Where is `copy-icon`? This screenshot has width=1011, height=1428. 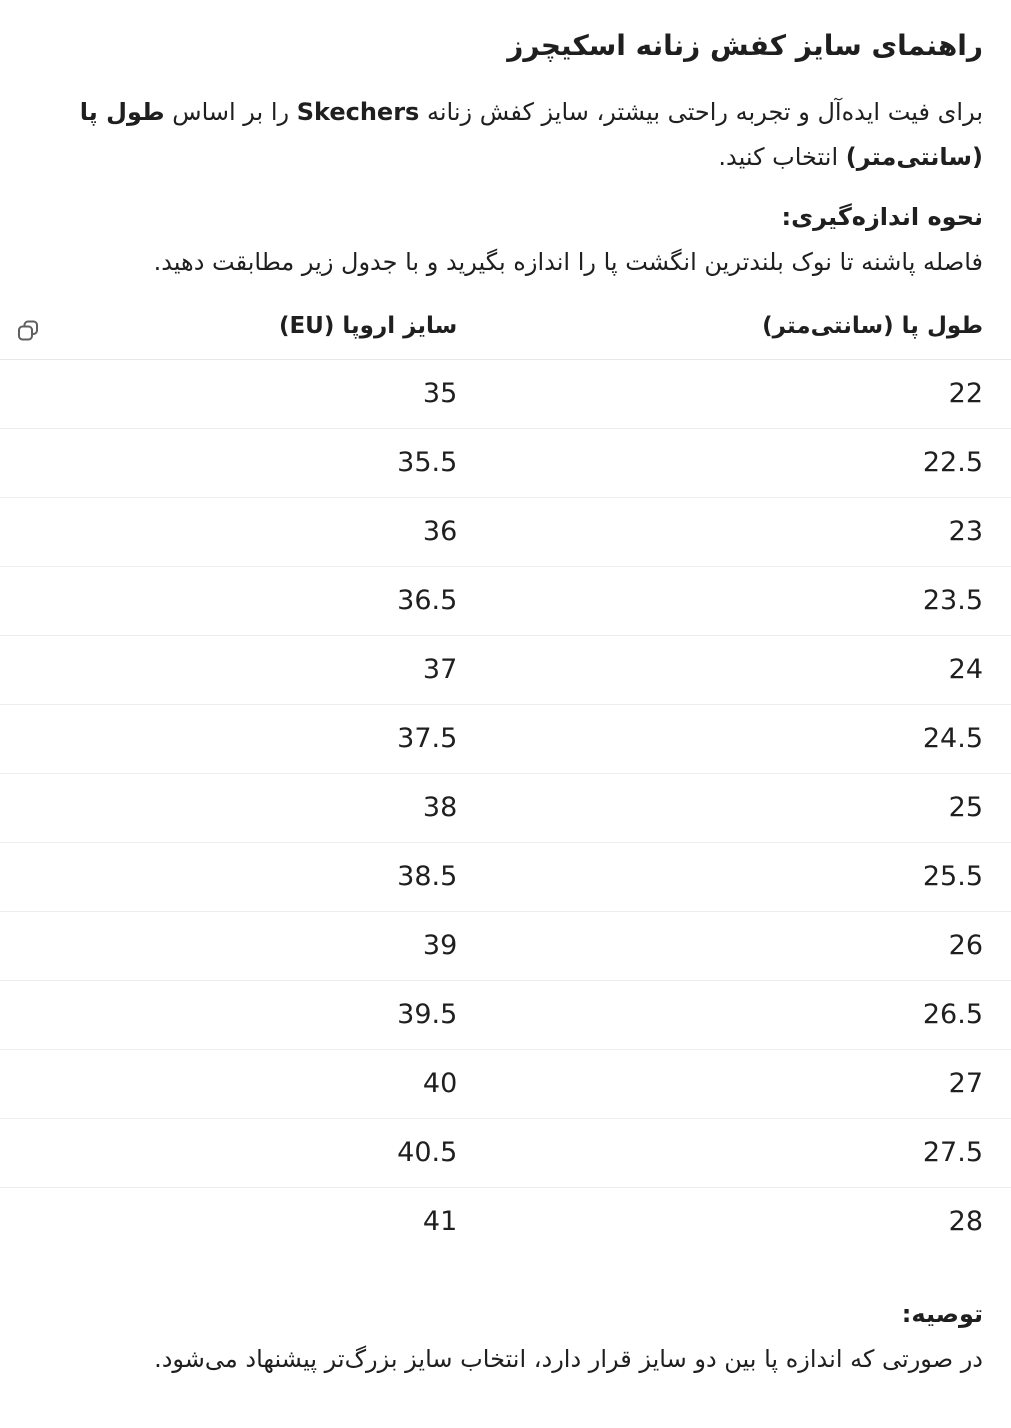
copy-icon is located at coordinates (28, 330).